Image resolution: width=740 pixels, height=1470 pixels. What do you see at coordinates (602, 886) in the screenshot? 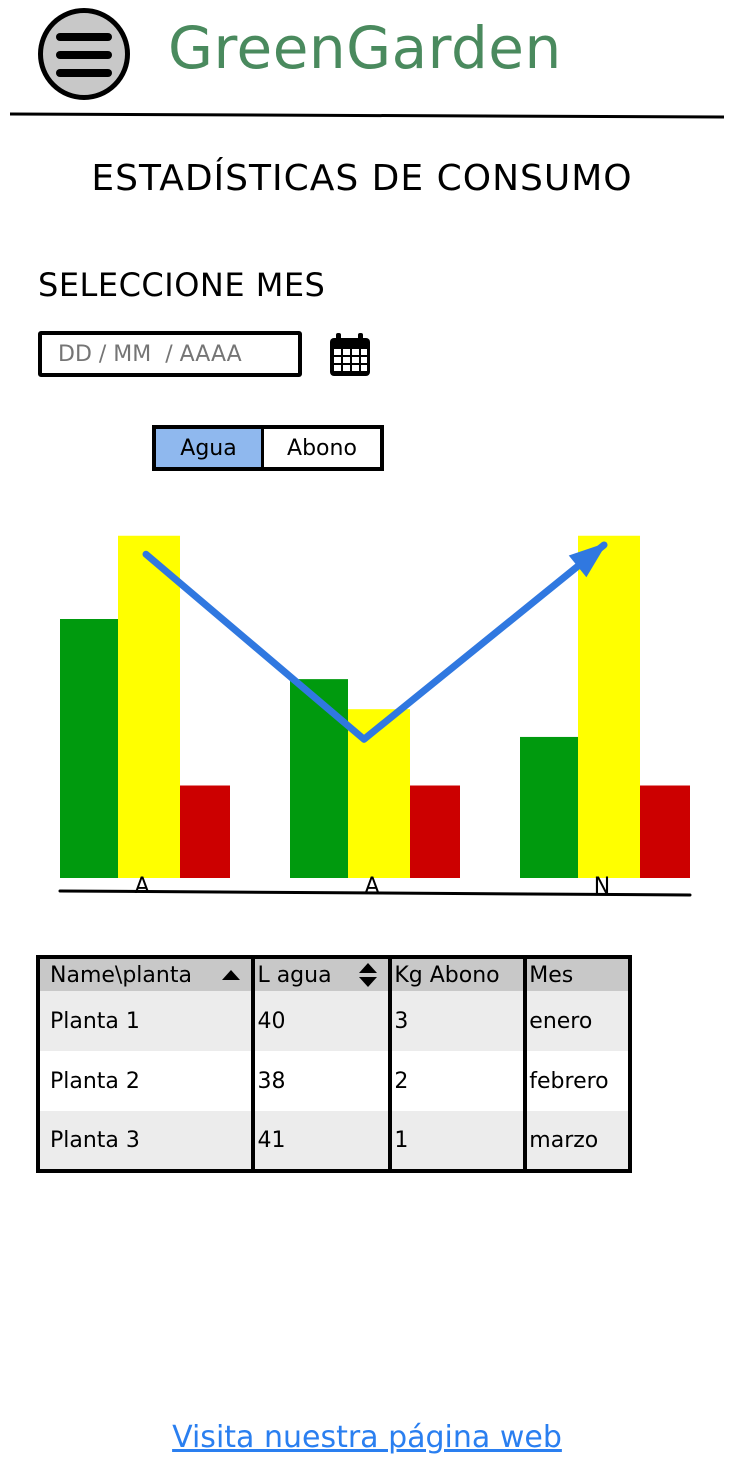
I see `chart-x-tick-label: N` at bounding box center [602, 886].